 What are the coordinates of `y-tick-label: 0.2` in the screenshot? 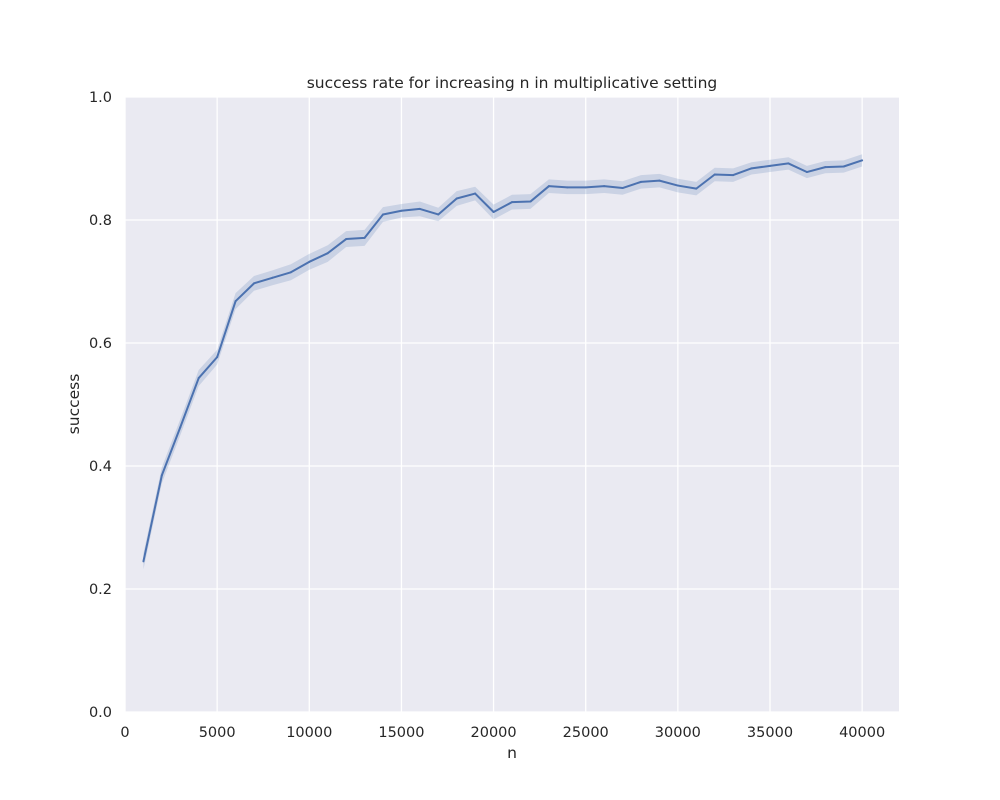 It's located at (100, 590).